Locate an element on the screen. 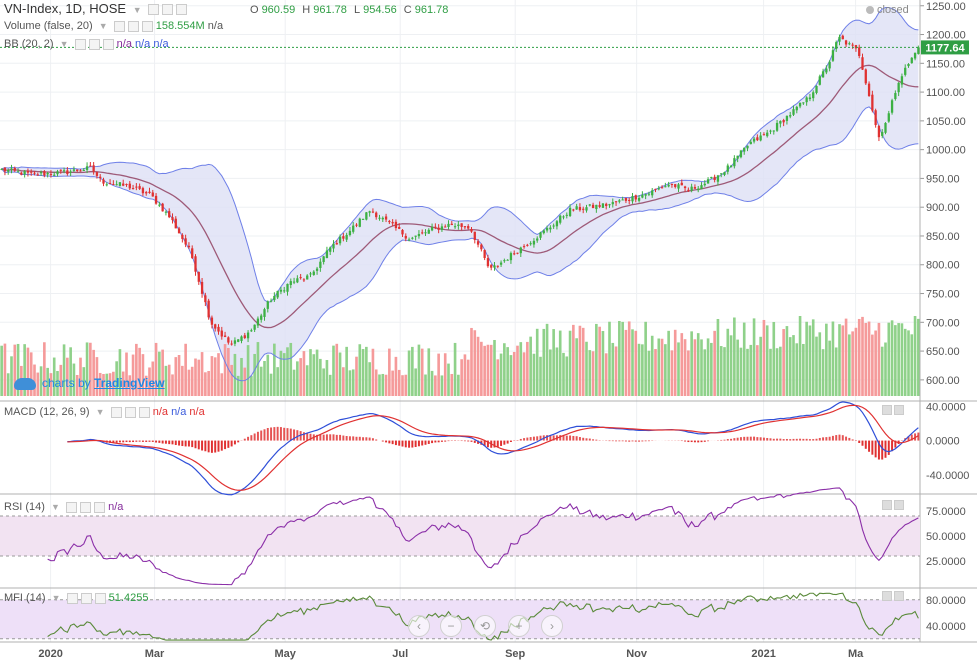 Image resolution: width=977 pixels, height=662 pixels. scroll-left-button: ‹ is located at coordinates (419, 626).